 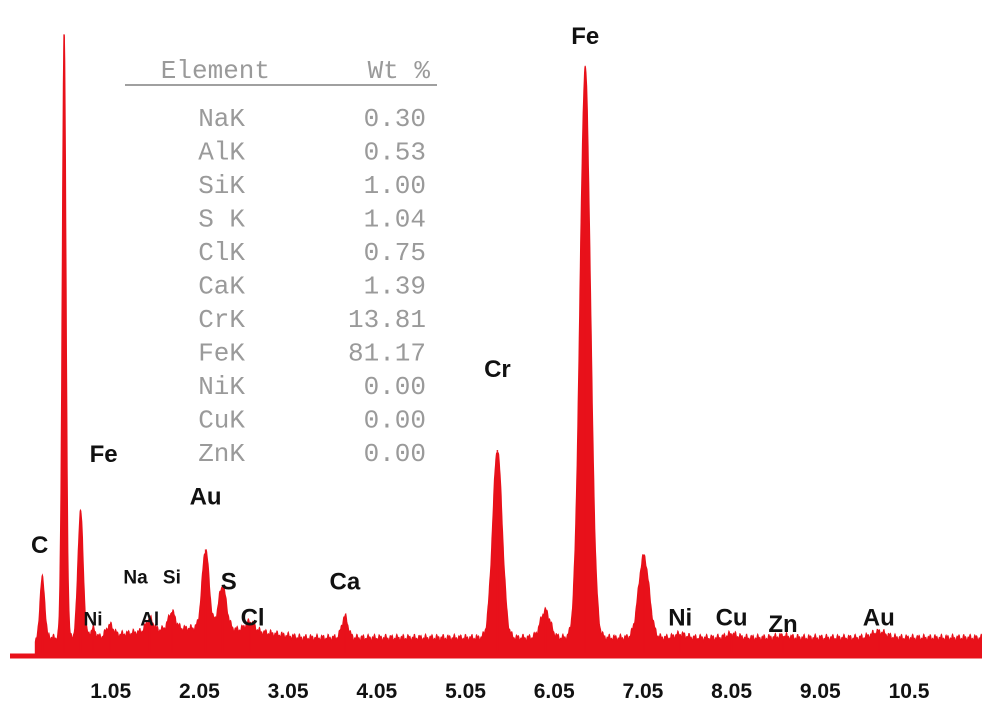 What do you see at coordinates (221, 421) in the screenshot?
I see `table-cell-element: CuK` at bounding box center [221, 421].